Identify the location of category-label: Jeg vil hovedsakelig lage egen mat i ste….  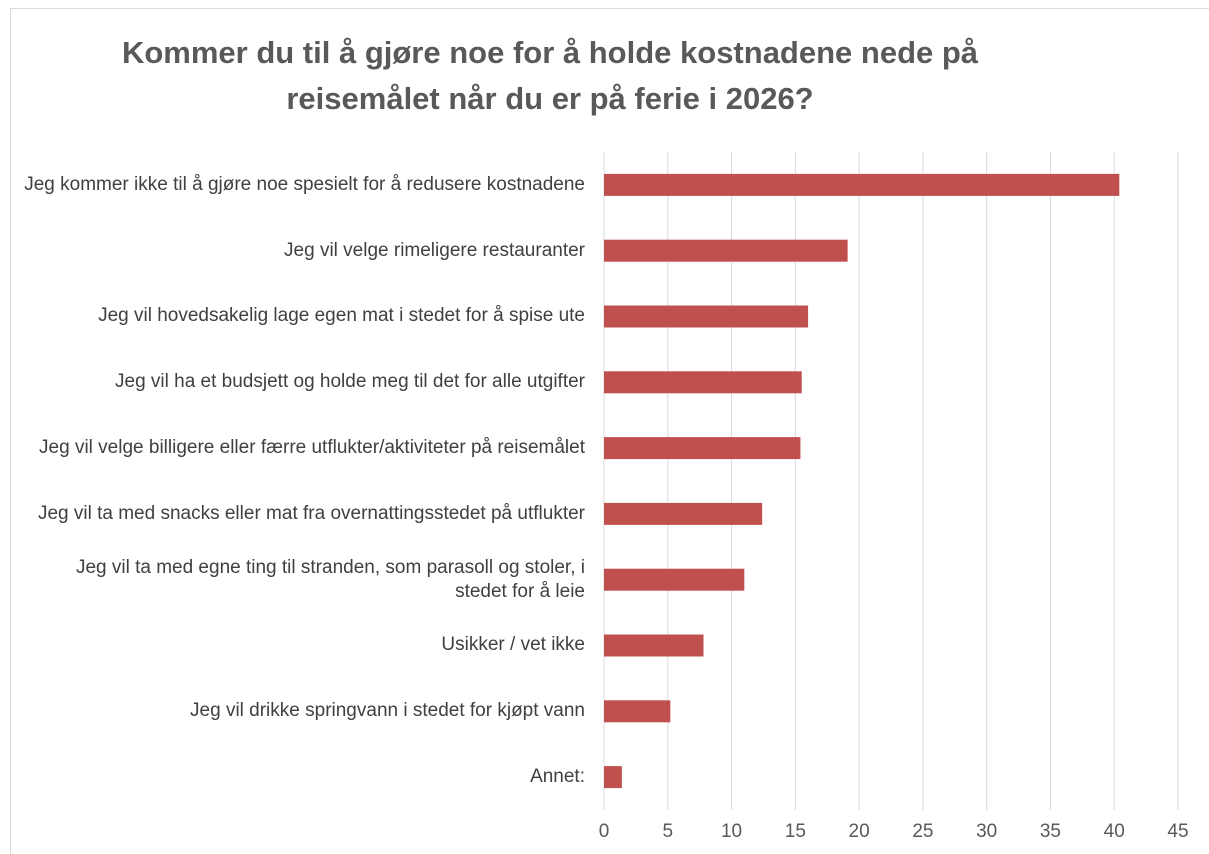
(341, 316).